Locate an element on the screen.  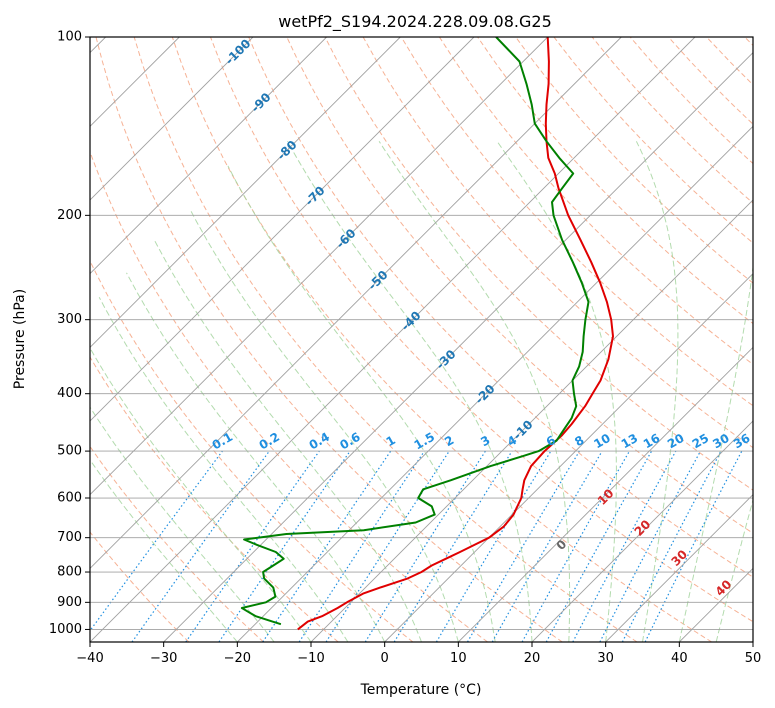
mixing-ratio-label: 1.5 is located at coordinates (424, 441).